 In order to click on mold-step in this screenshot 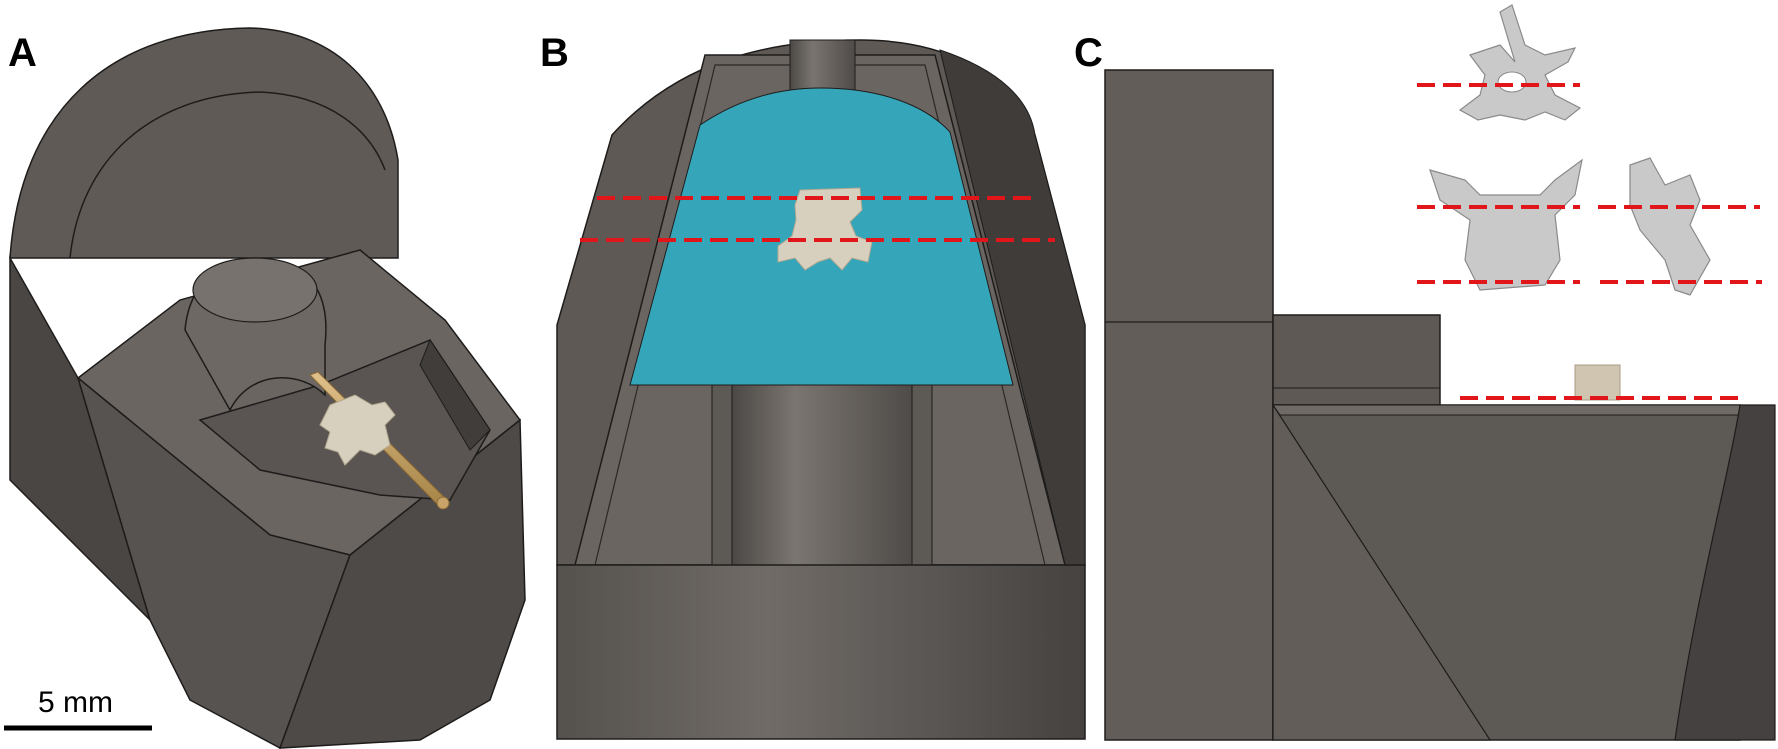, I will do `click(1356, 360)`.